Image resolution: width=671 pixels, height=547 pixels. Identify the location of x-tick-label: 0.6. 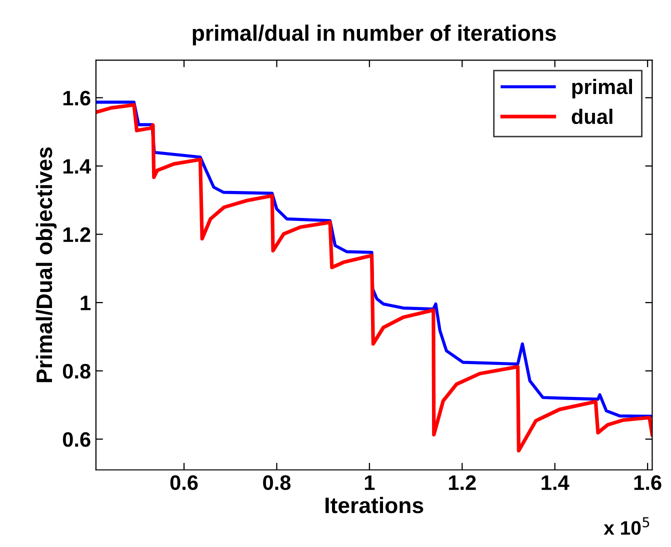
(184, 482).